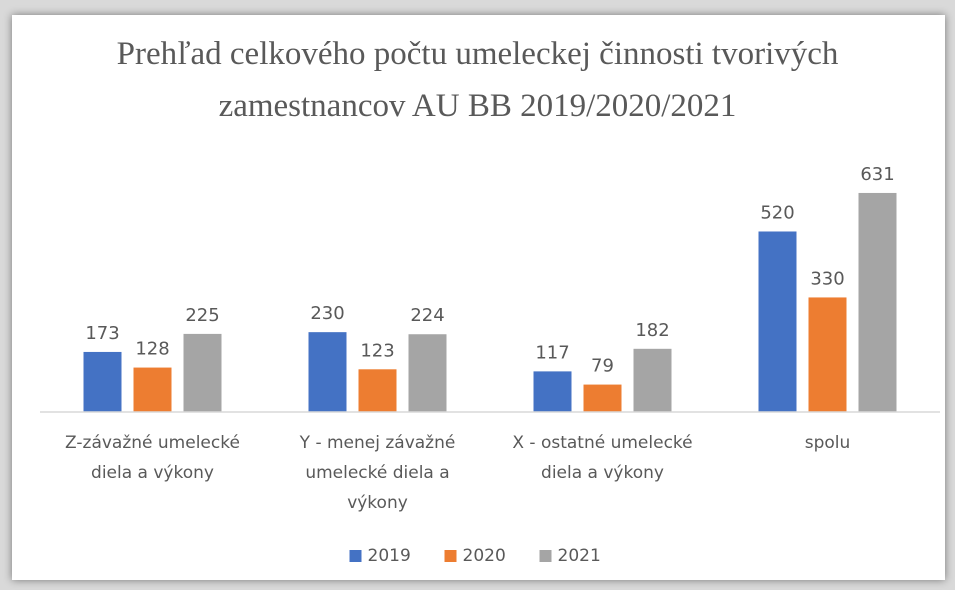 The image size is (955, 590). I want to click on x-tick-label: Z-závažné umelecké diela a výkony, so click(152, 458).